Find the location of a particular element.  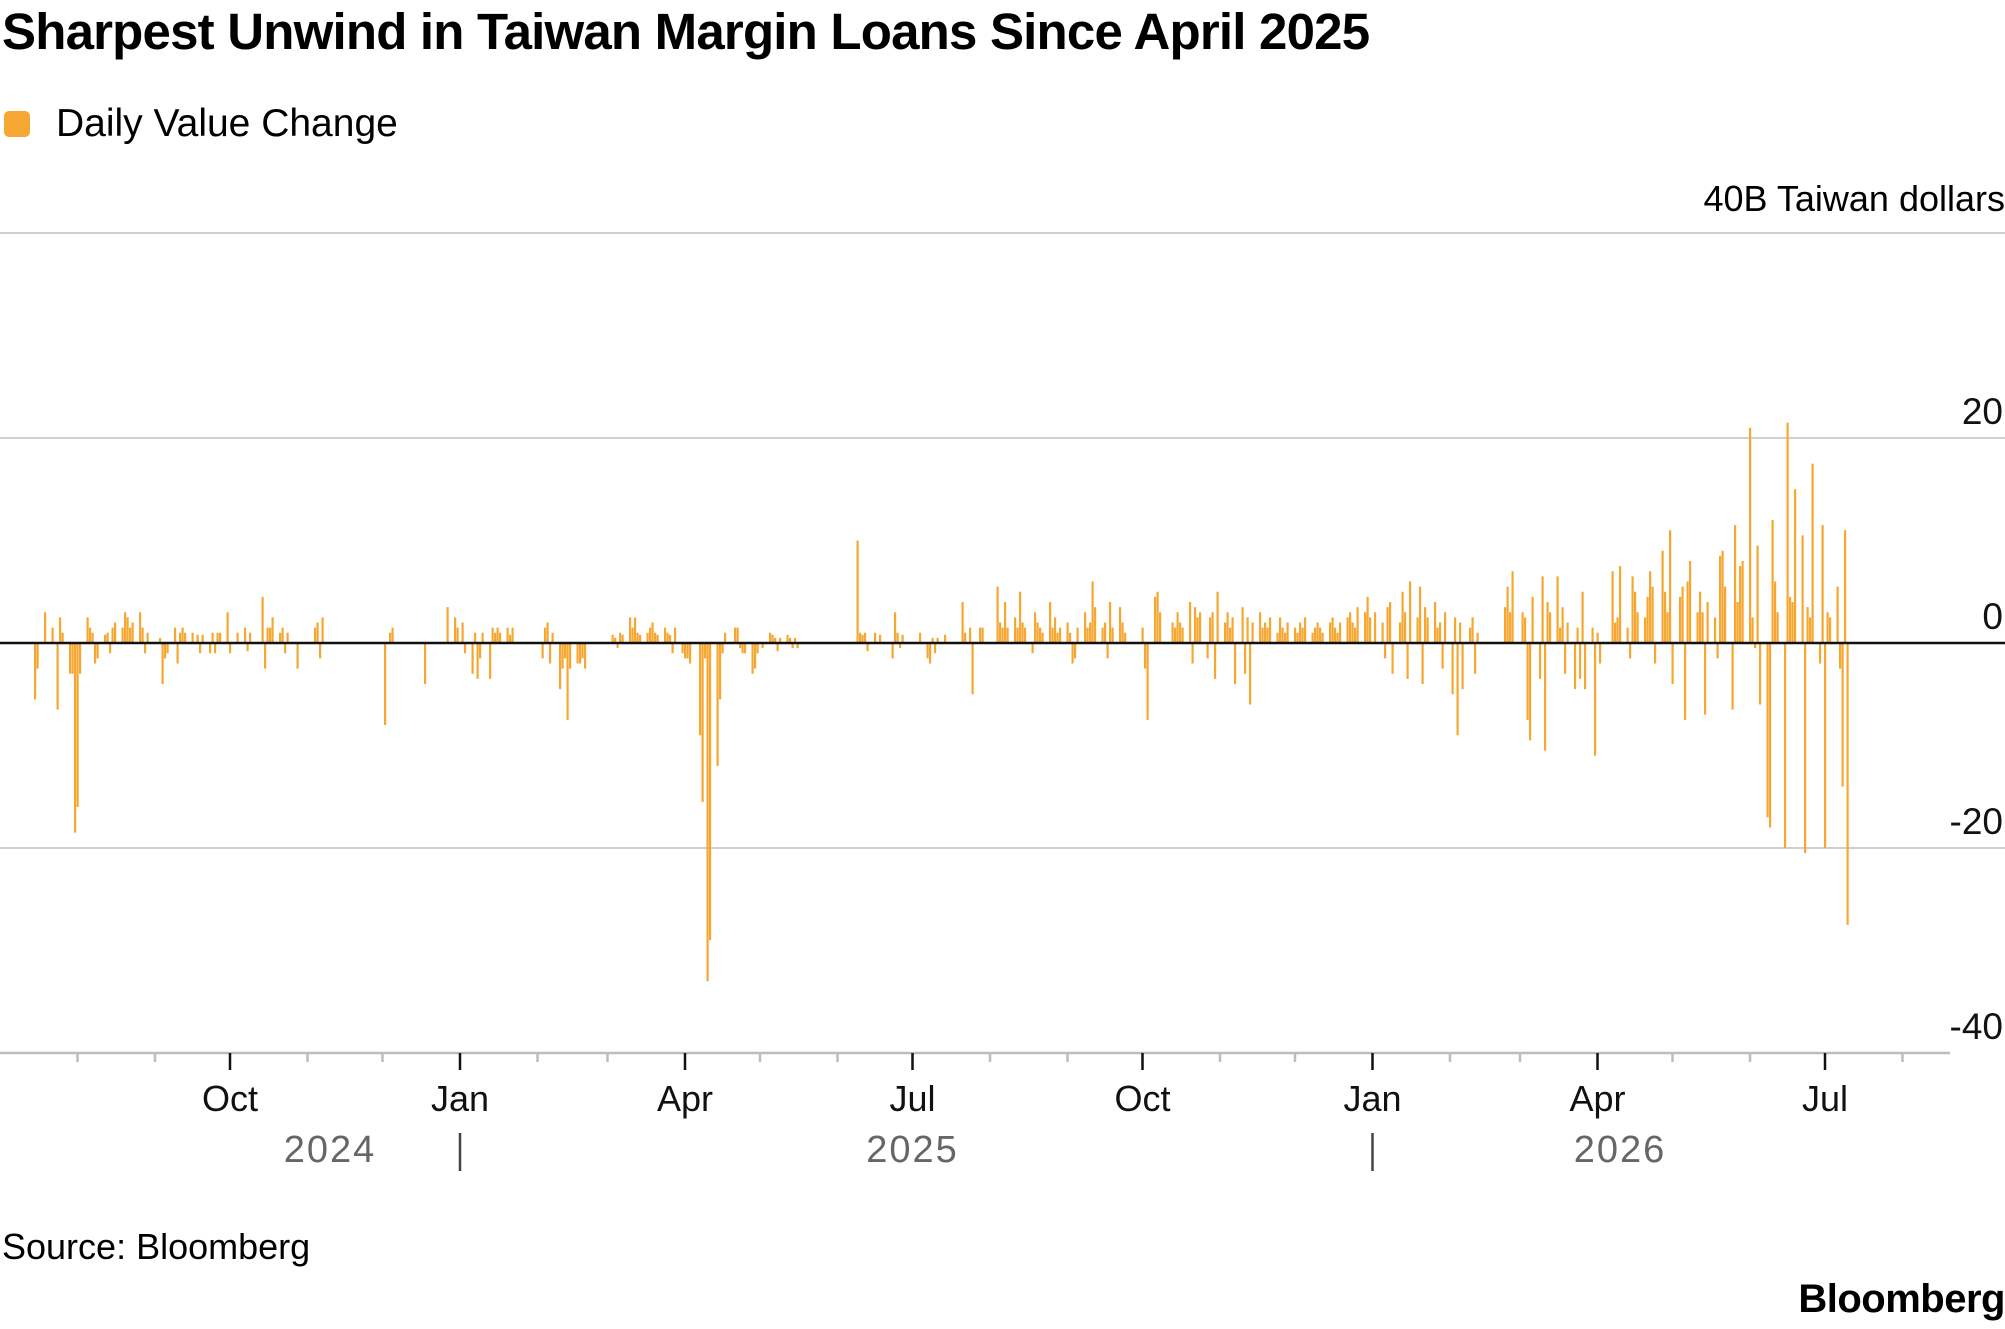

legend-label: Daily Value Change is located at coordinates (227, 123).